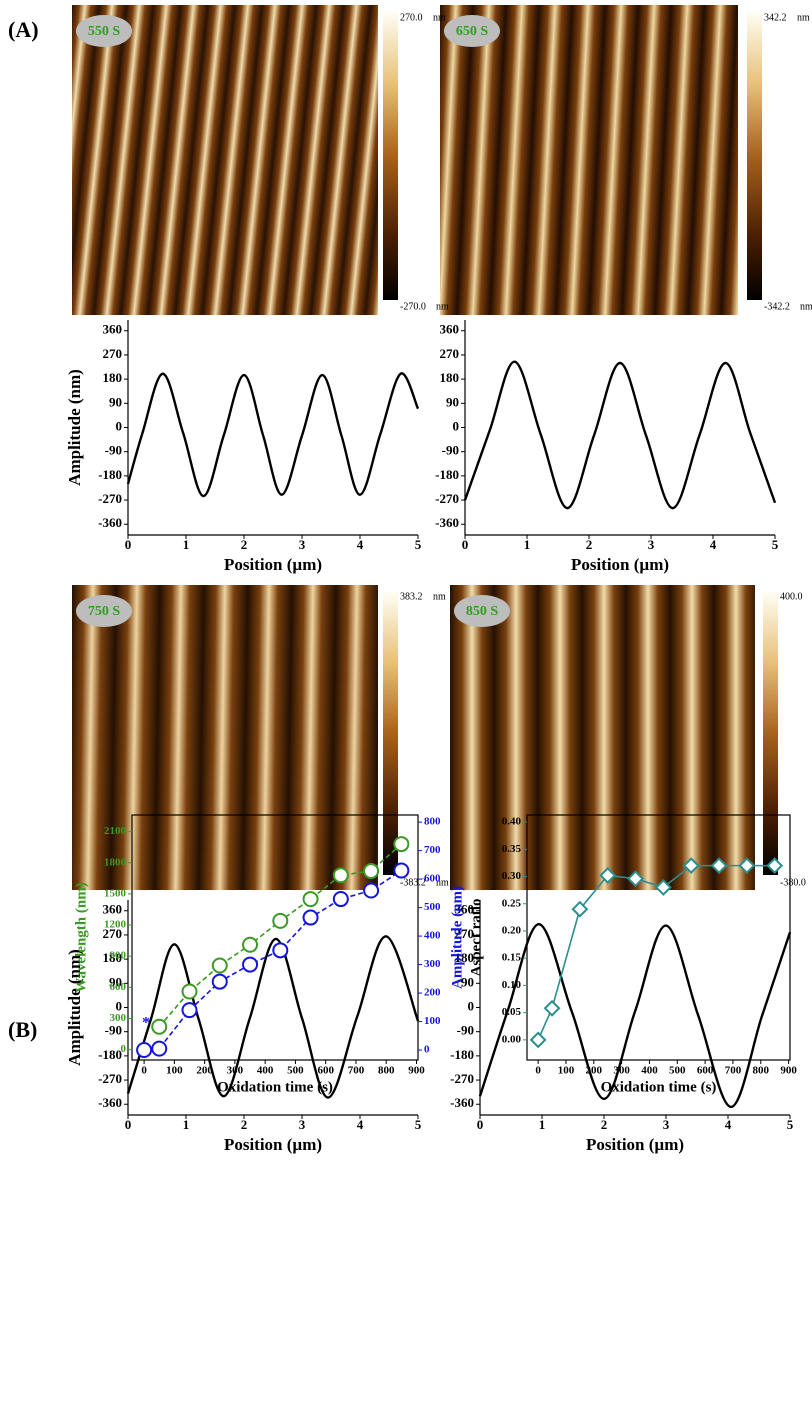  What do you see at coordinates (411, 17) in the screenshot?
I see `colorbar-max: 270.0` at bounding box center [411, 17].